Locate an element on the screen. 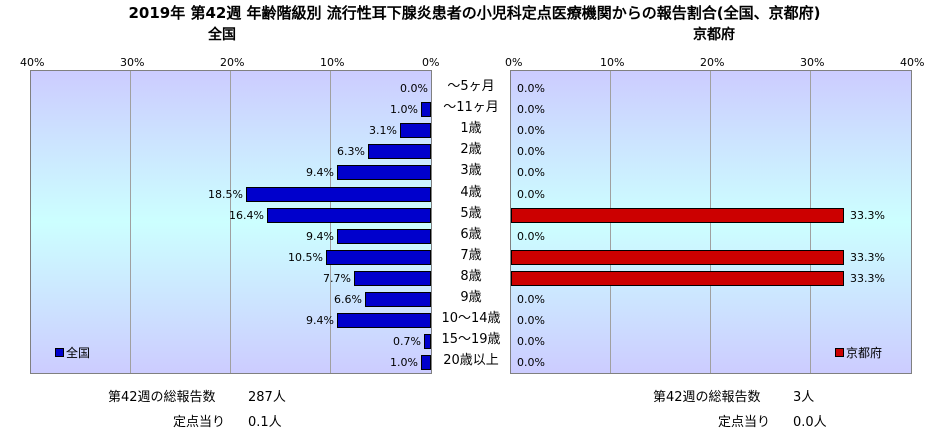 This screenshot has height=433, width=949. left-per-value: 0.1人 is located at coordinates (265, 422).